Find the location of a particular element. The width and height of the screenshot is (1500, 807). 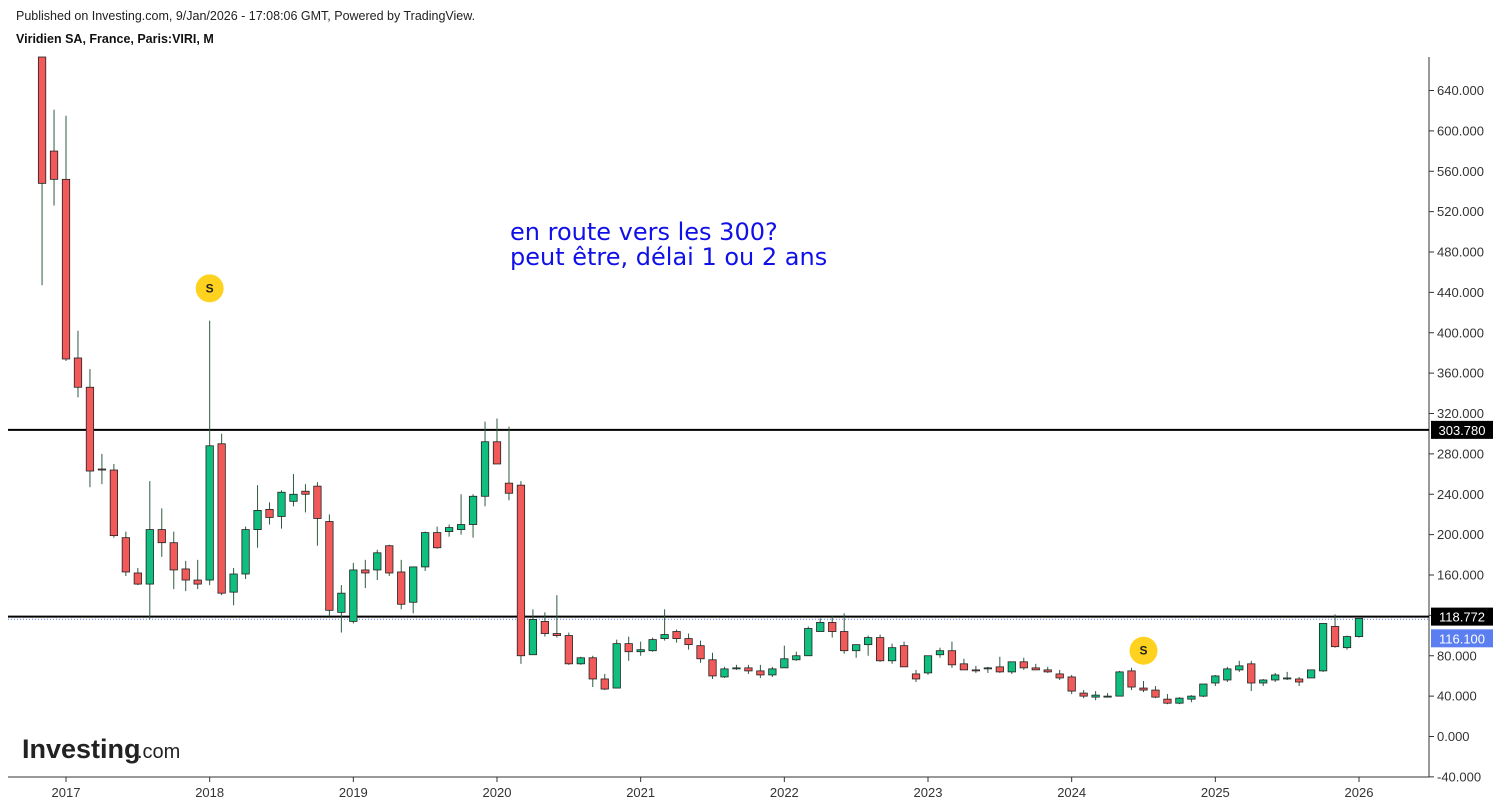

y-tick-label: -40.000 is located at coordinates (1459, 776).